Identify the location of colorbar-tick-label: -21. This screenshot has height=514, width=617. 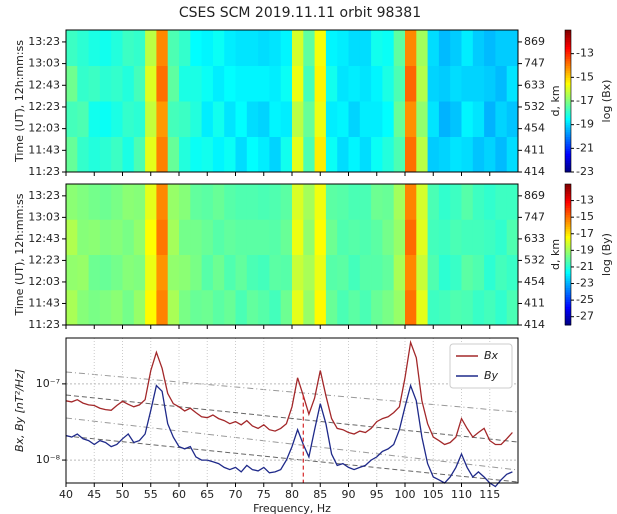
(585, 147).